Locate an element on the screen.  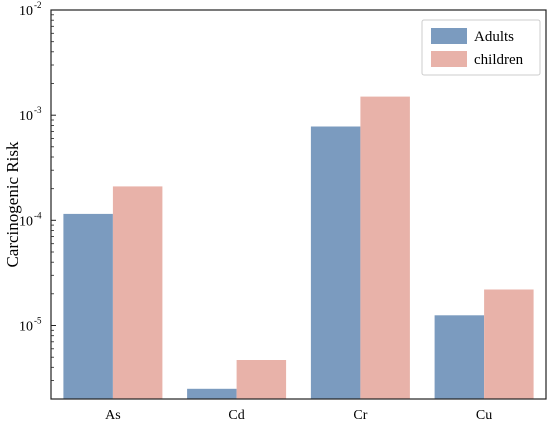
y-tick-exponent: -4 is located at coordinates (38, 215).